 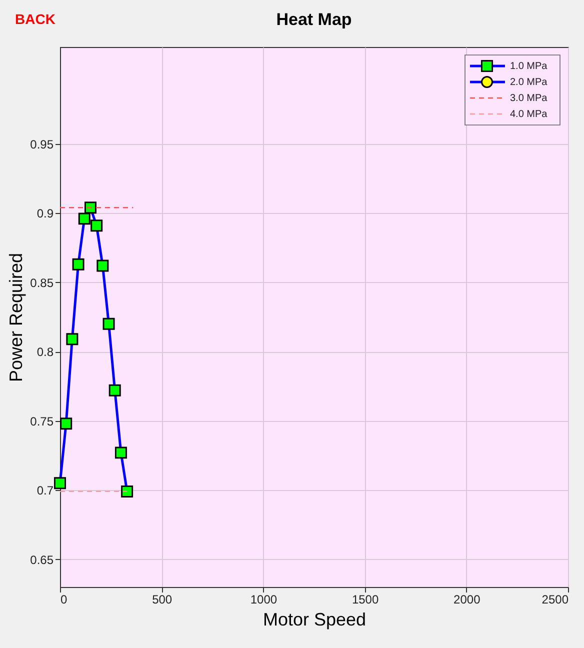 What do you see at coordinates (314, 620) in the screenshot?
I see `x-axis-title: Motor Speed` at bounding box center [314, 620].